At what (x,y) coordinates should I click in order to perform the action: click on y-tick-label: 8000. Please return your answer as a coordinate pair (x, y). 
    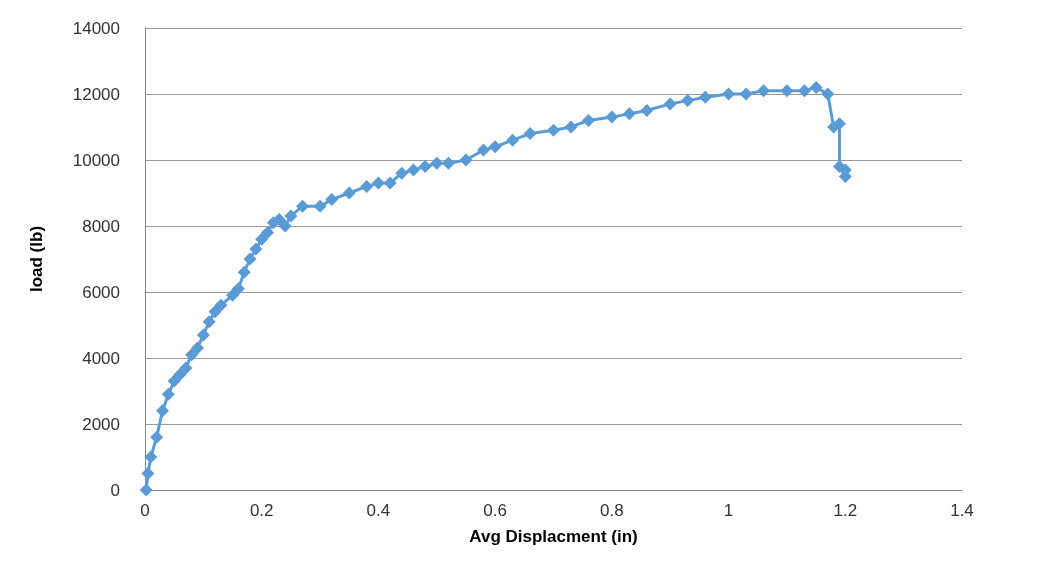
    Looking at the image, I should click on (101, 226).